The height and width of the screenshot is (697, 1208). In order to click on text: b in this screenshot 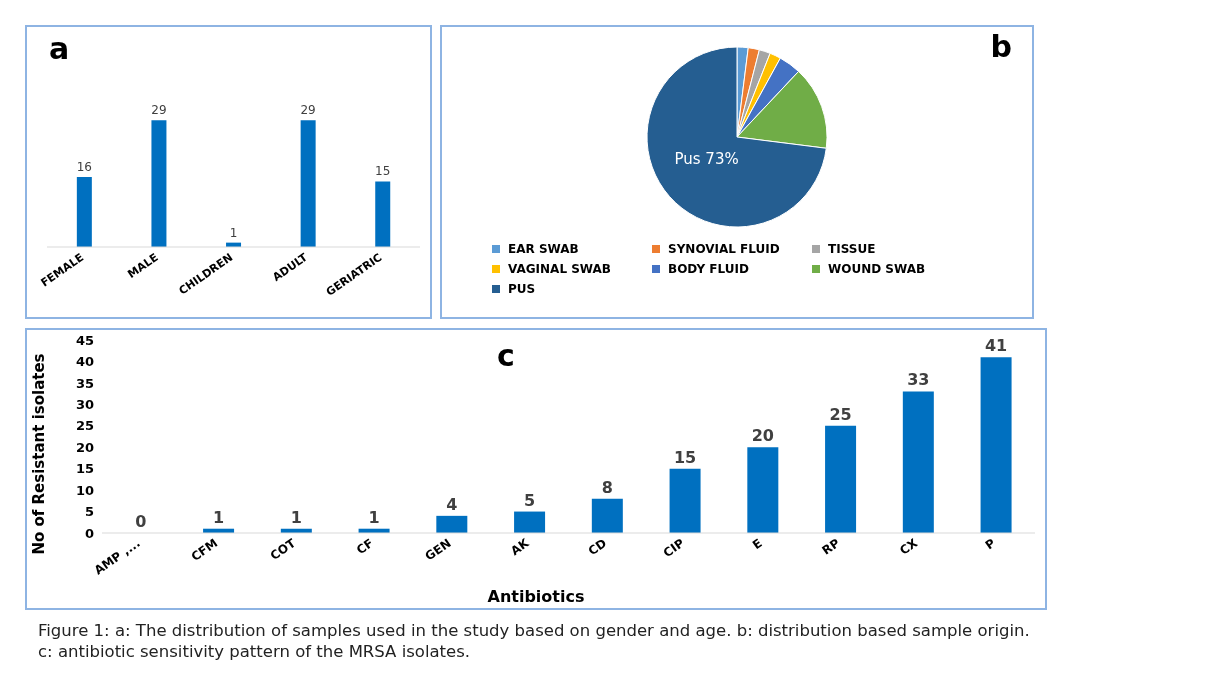, I will do `click(1001, 46)`.